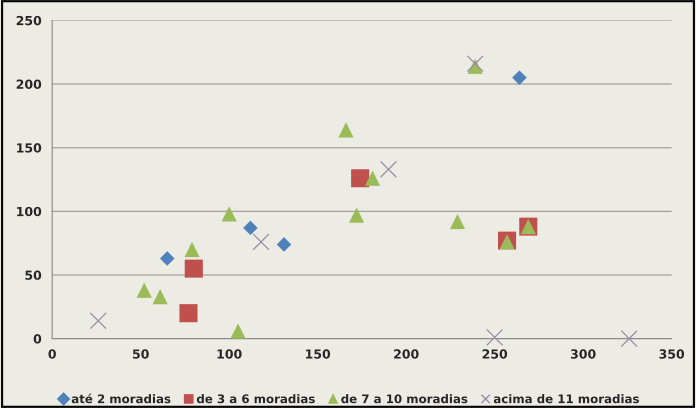 This screenshot has width=696, height=408. I want to click on y-tick-label: 250, so click(29, 21).